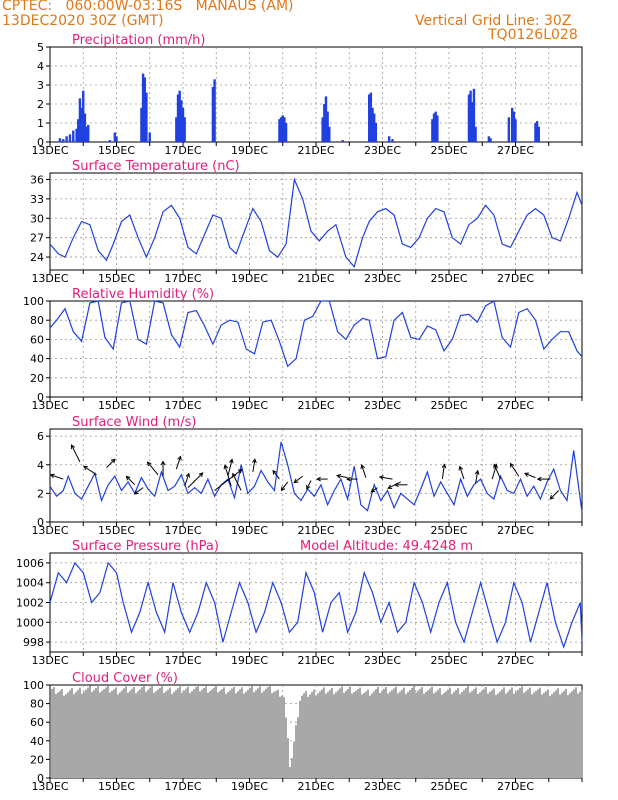  Describe the element at coordinates (33, 301) in the screenshot. I see `rh-ytick-label: 100` at that location.